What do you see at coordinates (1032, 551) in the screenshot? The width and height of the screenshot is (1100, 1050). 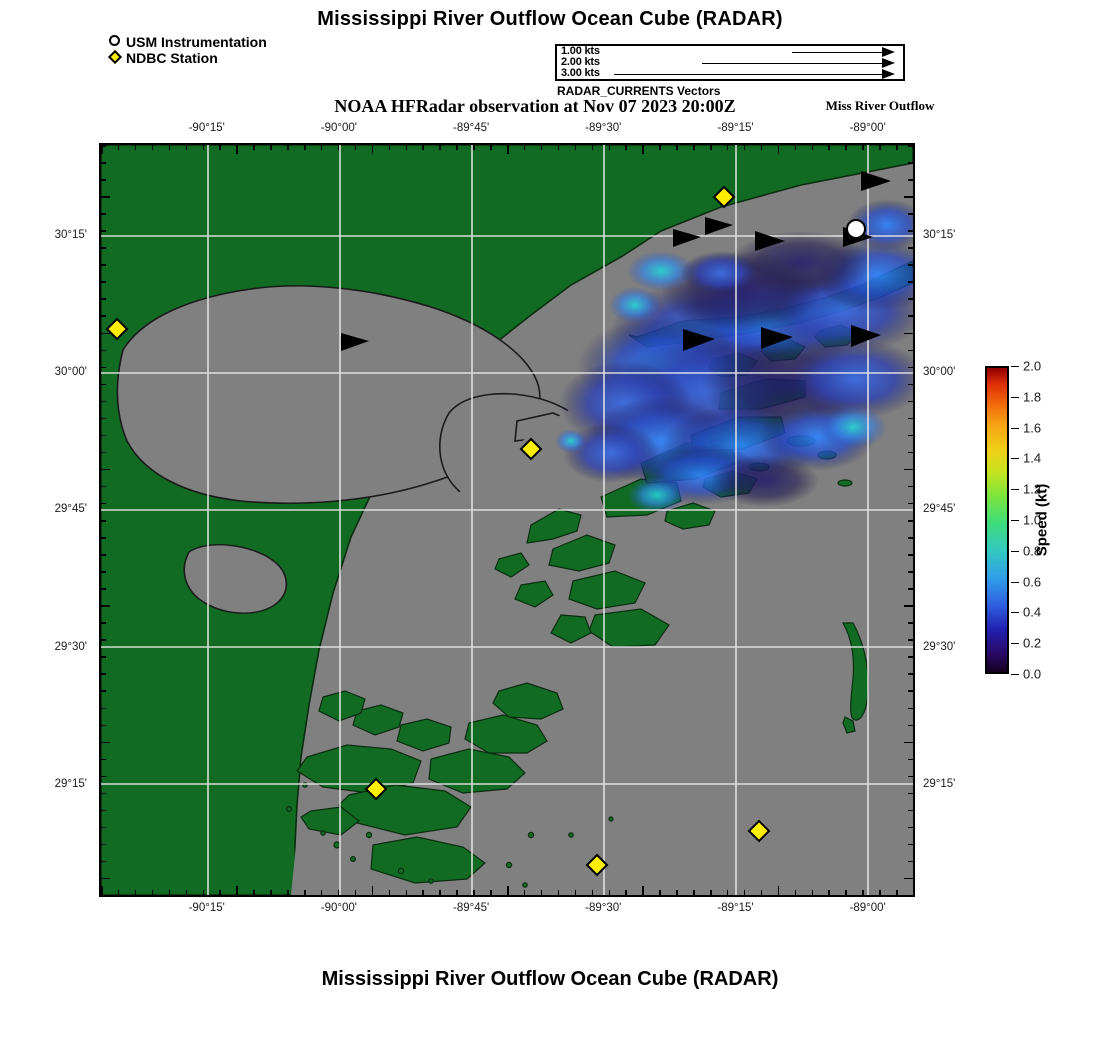 I see `colorbar-tick-label: 0.8` at bounding box center [1032, 551].